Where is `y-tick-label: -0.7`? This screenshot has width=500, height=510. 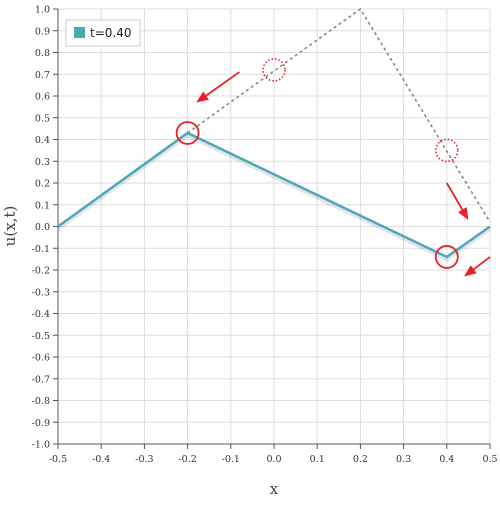 y-tick-label: -0.7 is located at coordinates (41, 379).